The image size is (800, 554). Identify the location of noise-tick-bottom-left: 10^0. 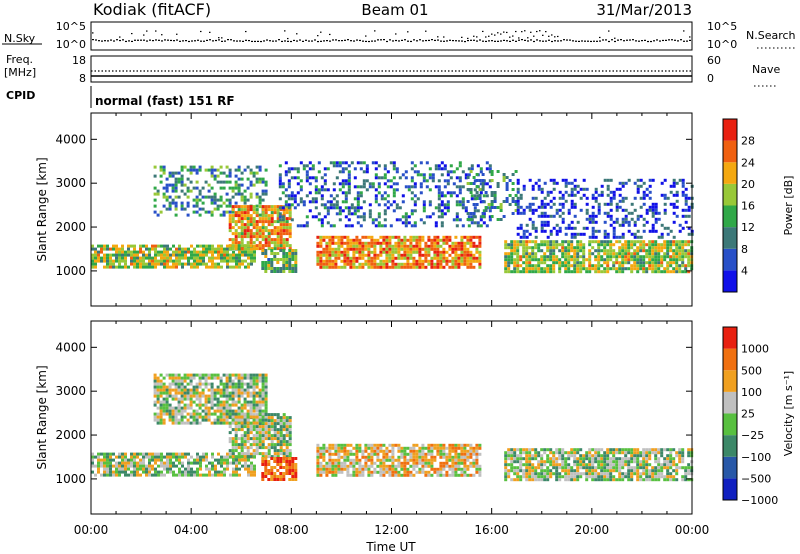
(71, 44).